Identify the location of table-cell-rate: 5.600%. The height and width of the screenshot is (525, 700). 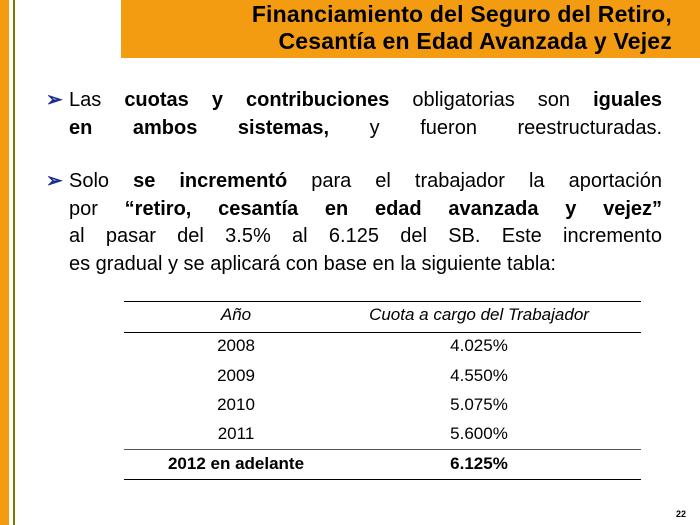
(479, 433).